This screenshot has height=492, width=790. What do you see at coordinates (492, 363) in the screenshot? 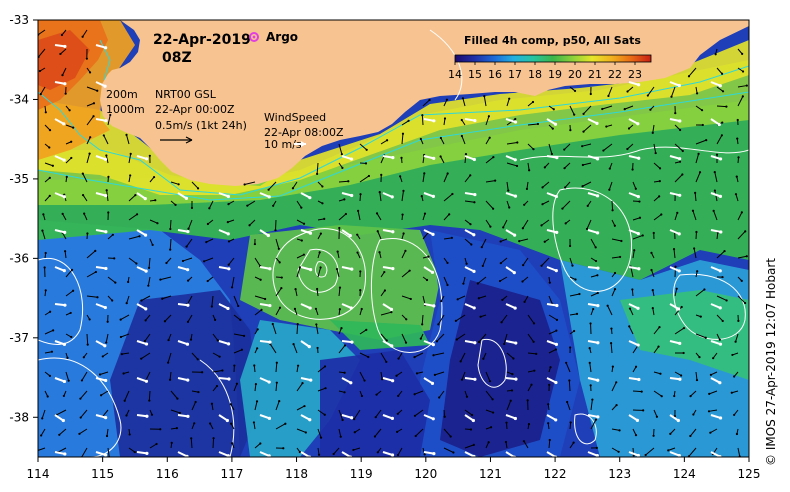
I see `altimetry-contour` at bounding box center [492, 363].